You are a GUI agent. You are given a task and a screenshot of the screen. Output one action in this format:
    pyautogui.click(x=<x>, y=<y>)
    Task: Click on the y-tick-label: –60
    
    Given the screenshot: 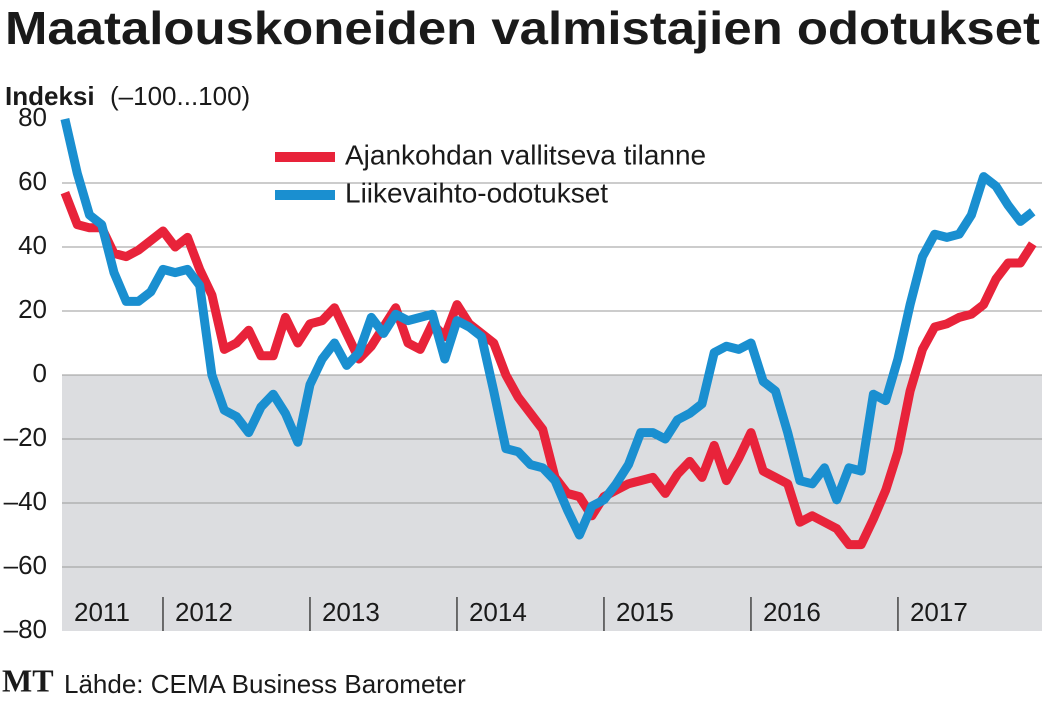 What is the action you would take?
    pyautogui.click(x=25, y=565)
    